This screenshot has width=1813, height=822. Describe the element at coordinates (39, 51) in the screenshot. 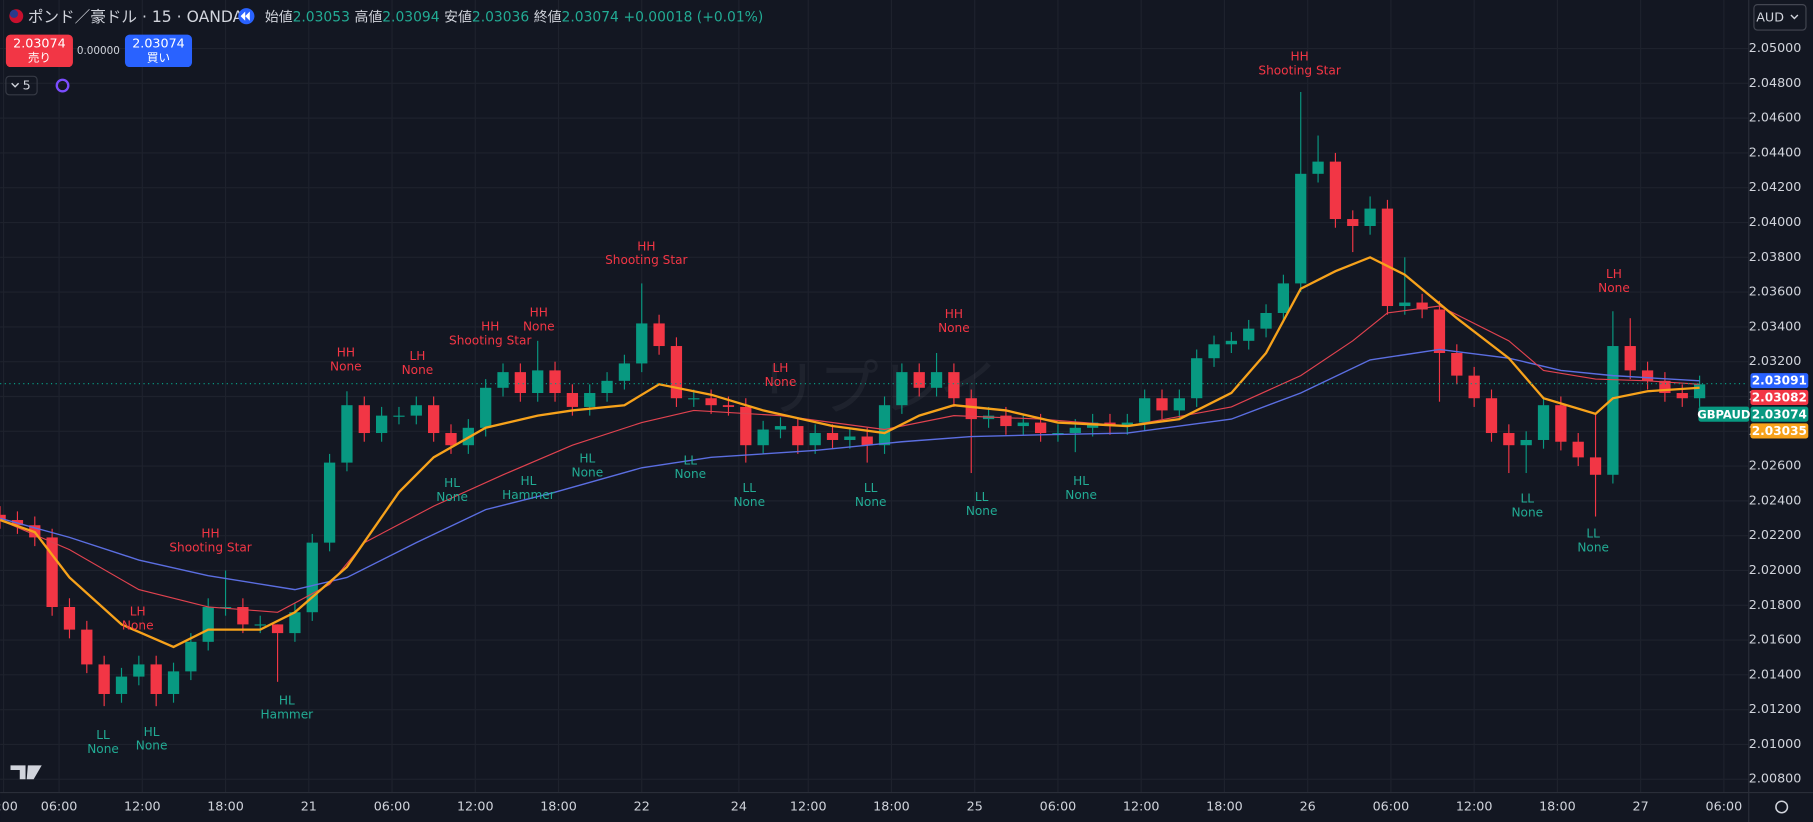

I see `sell-button` at that location.